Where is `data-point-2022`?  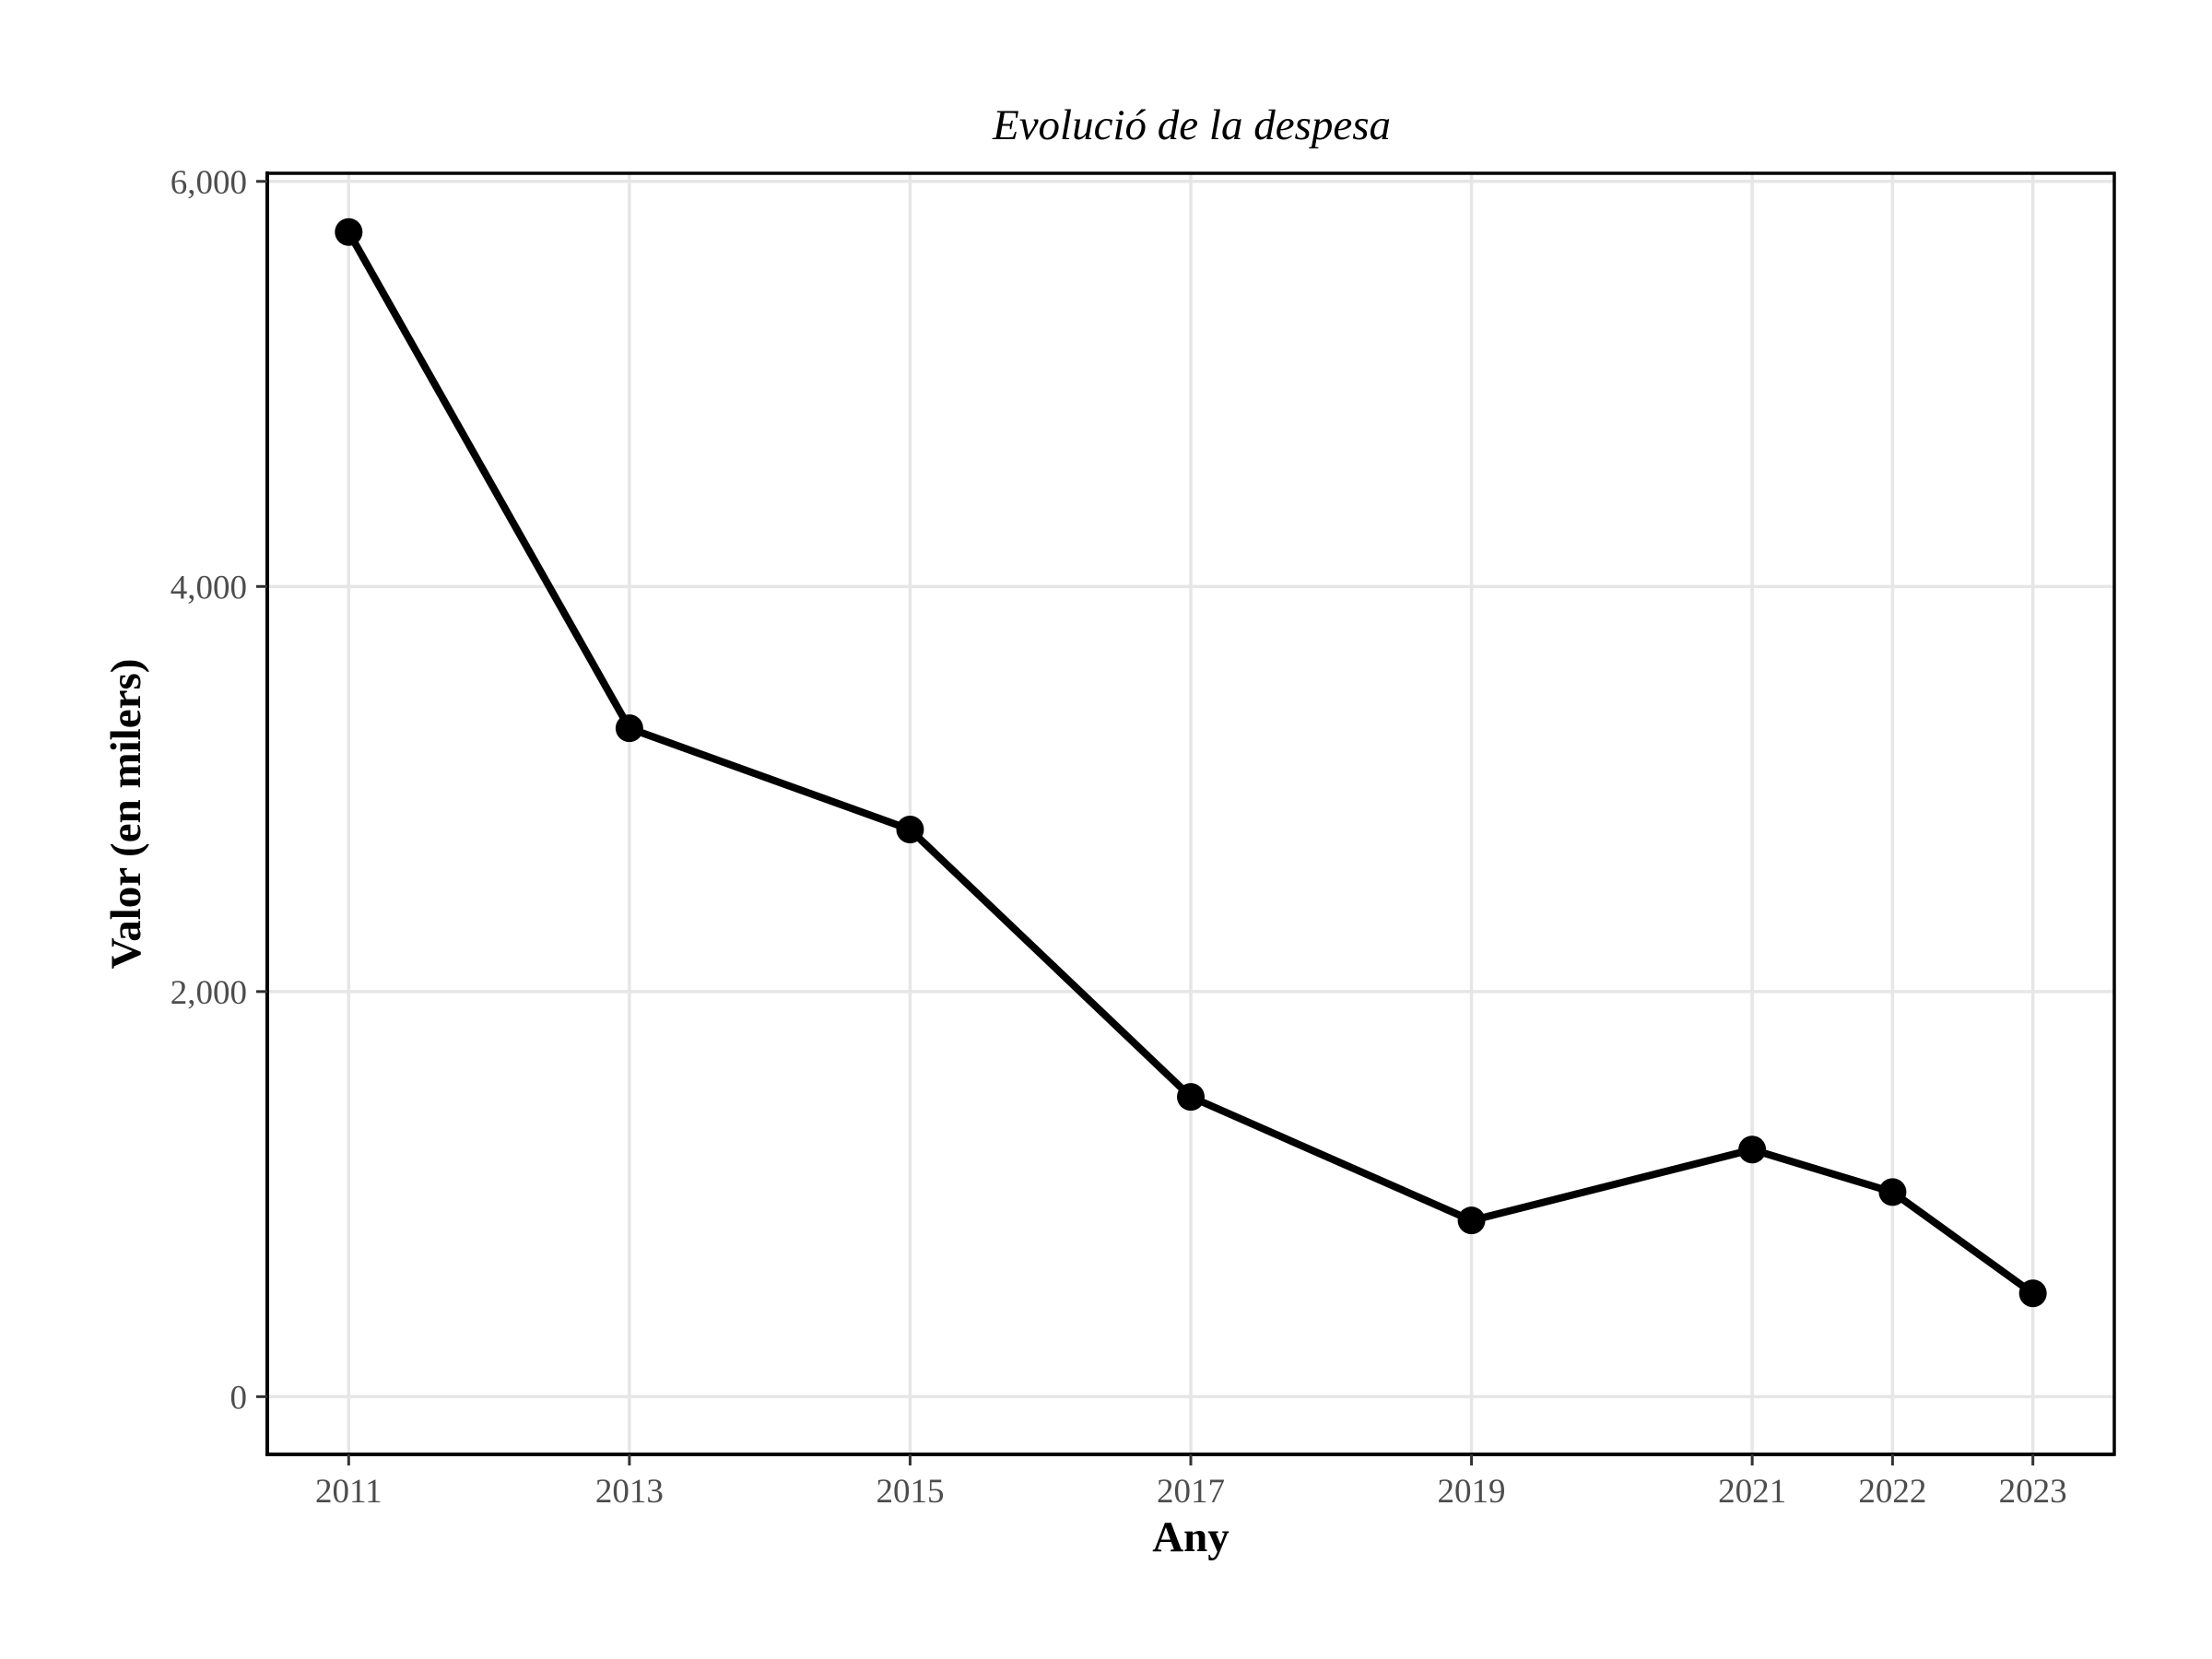
data-point-2022 is located at coordinates (1892, 1192).